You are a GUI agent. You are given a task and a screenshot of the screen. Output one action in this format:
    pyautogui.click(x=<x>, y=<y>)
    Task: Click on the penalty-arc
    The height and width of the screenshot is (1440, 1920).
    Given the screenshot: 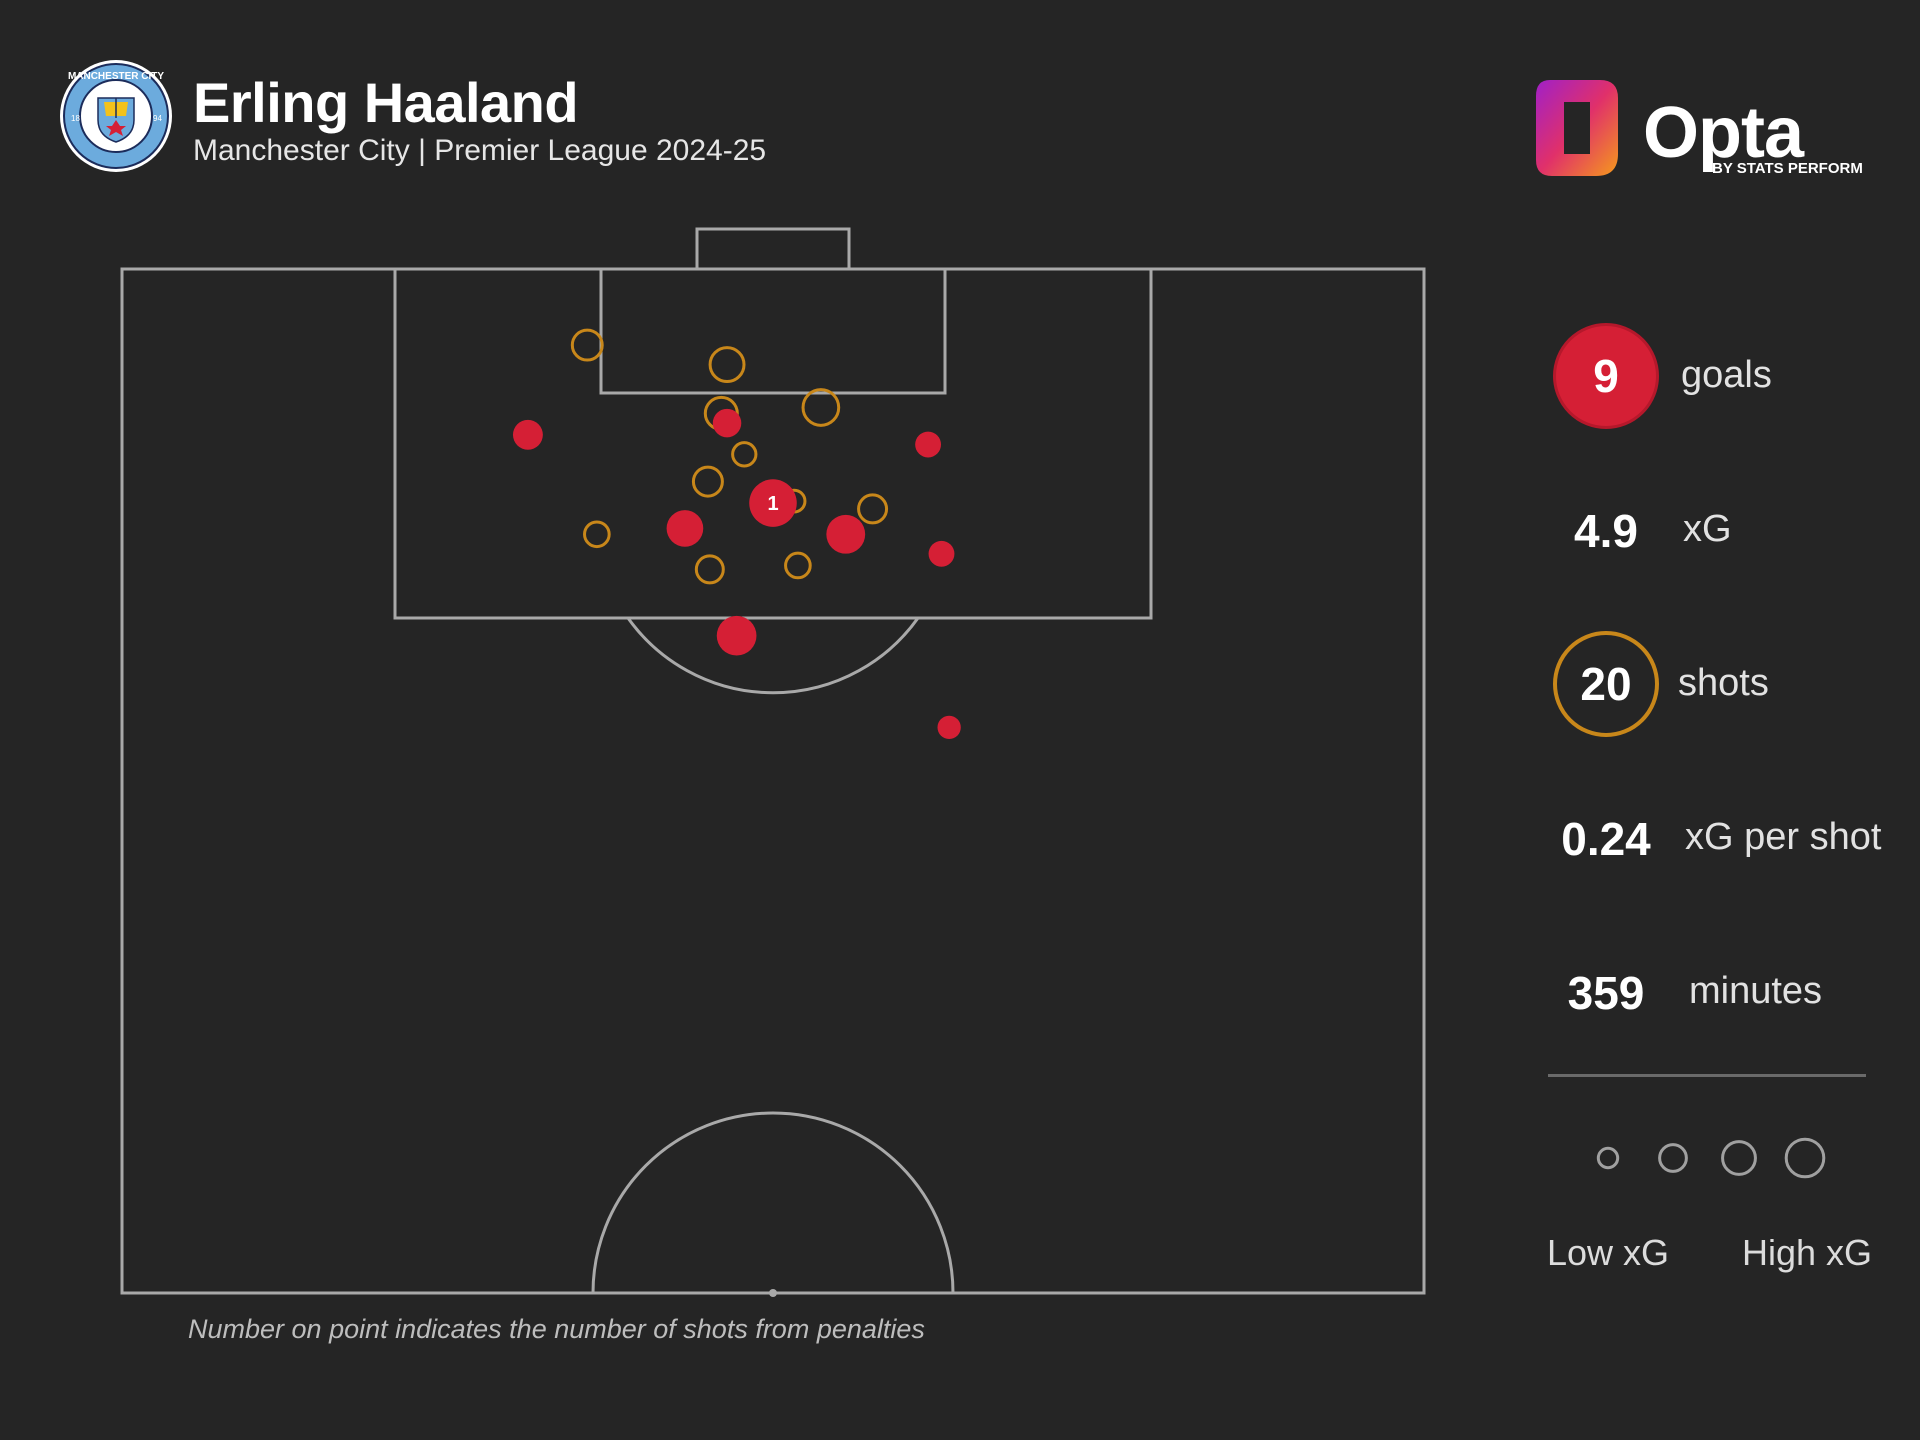 What is the action you would take?
    pyautogui.click(x=773, y=656)
    